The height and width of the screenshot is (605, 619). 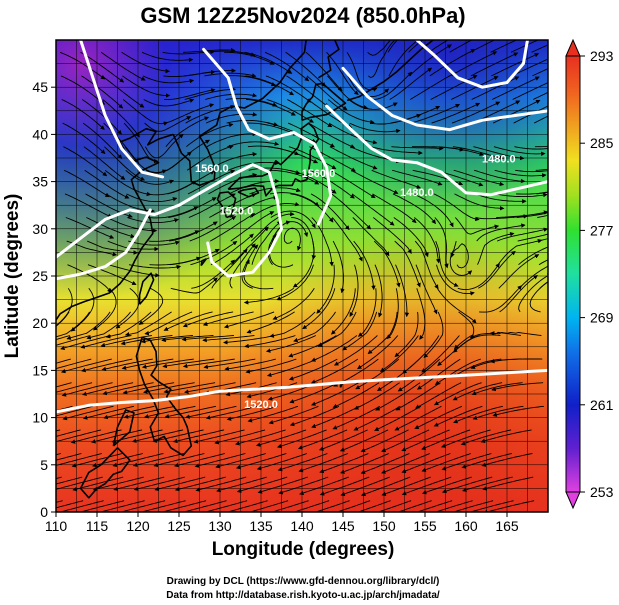 What do you see at coordinates (40, 370) in the screenshot?
I see `y-tick-label: 15` at bounding box center [40, 370].